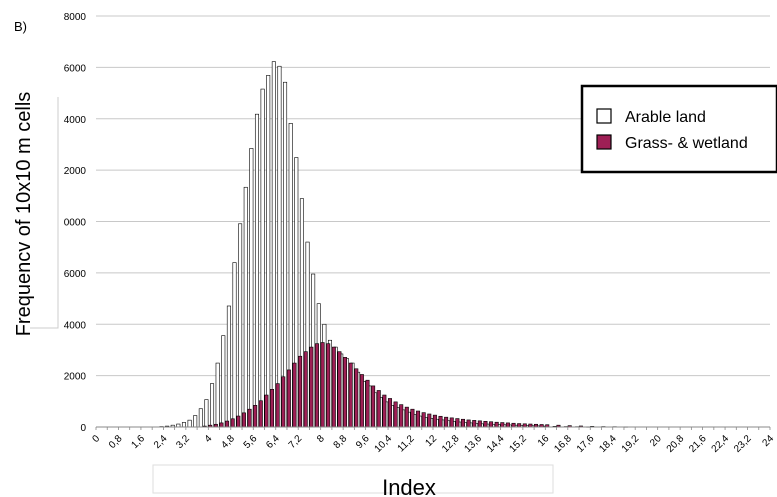  Describe the element at coordinates (161, 442) in the screenshot. I see `x-tick-label: 2,4` at that location.